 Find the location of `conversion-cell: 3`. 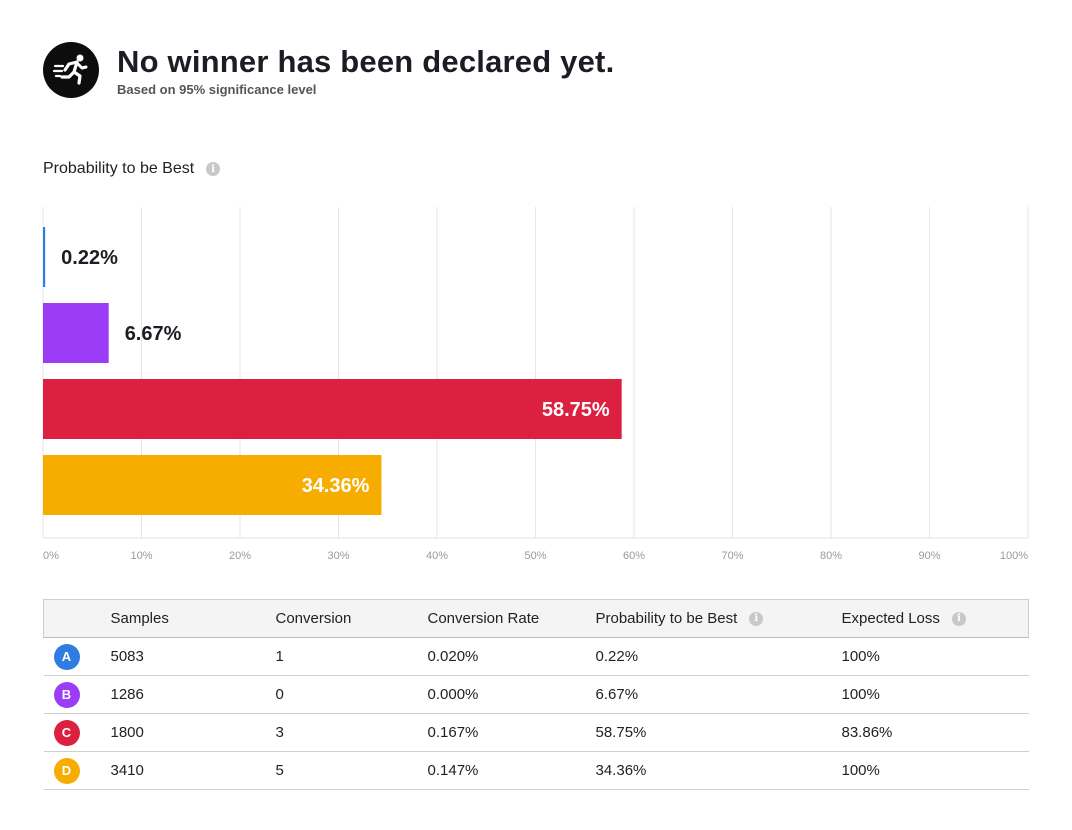

conversion-cell: 3 is located at coordinates (351, 732).